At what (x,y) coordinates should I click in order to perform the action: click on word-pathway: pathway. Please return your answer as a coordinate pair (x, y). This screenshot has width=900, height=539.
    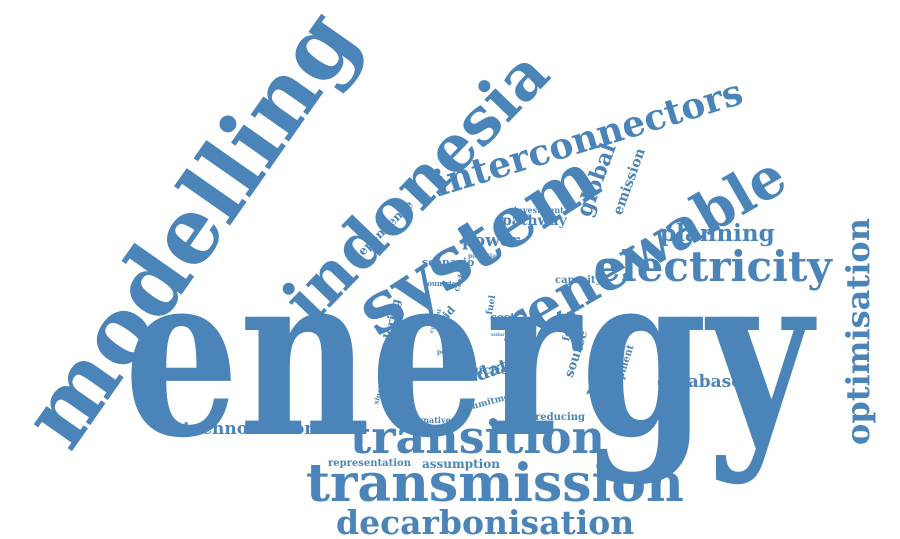
    Looking at the image, I should click on (534, 221).